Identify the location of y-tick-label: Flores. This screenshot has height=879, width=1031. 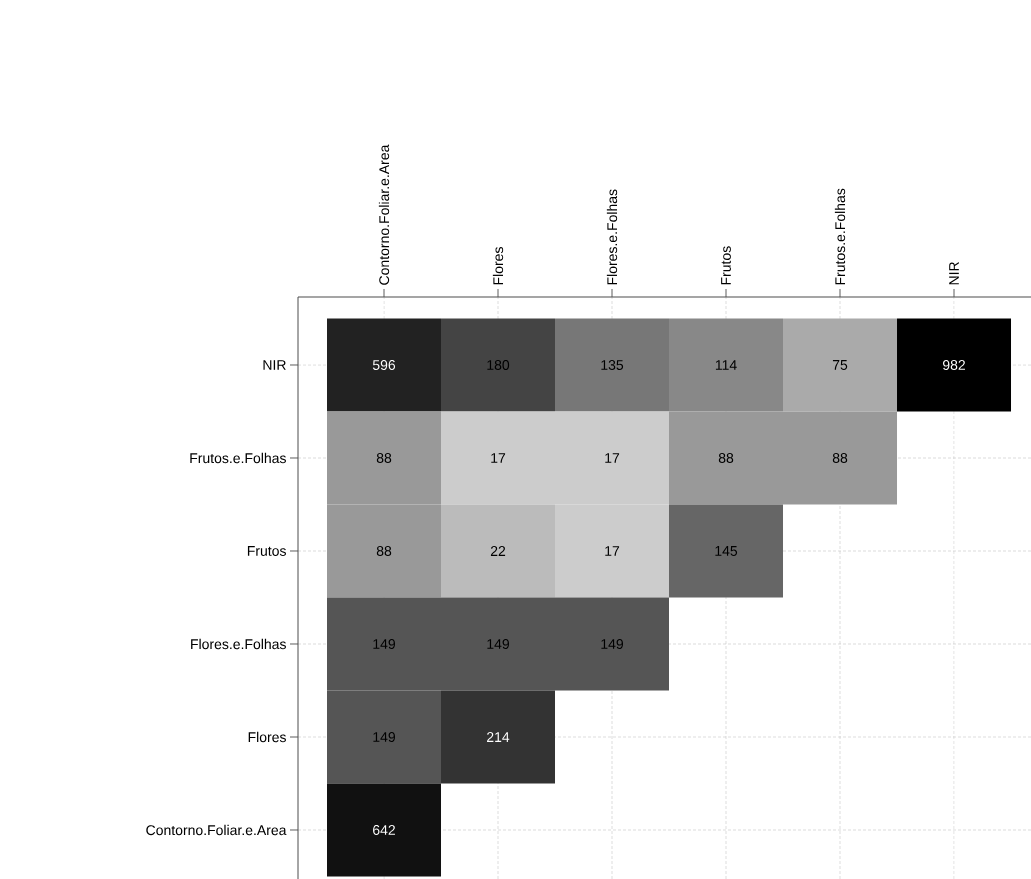
(267, 737).